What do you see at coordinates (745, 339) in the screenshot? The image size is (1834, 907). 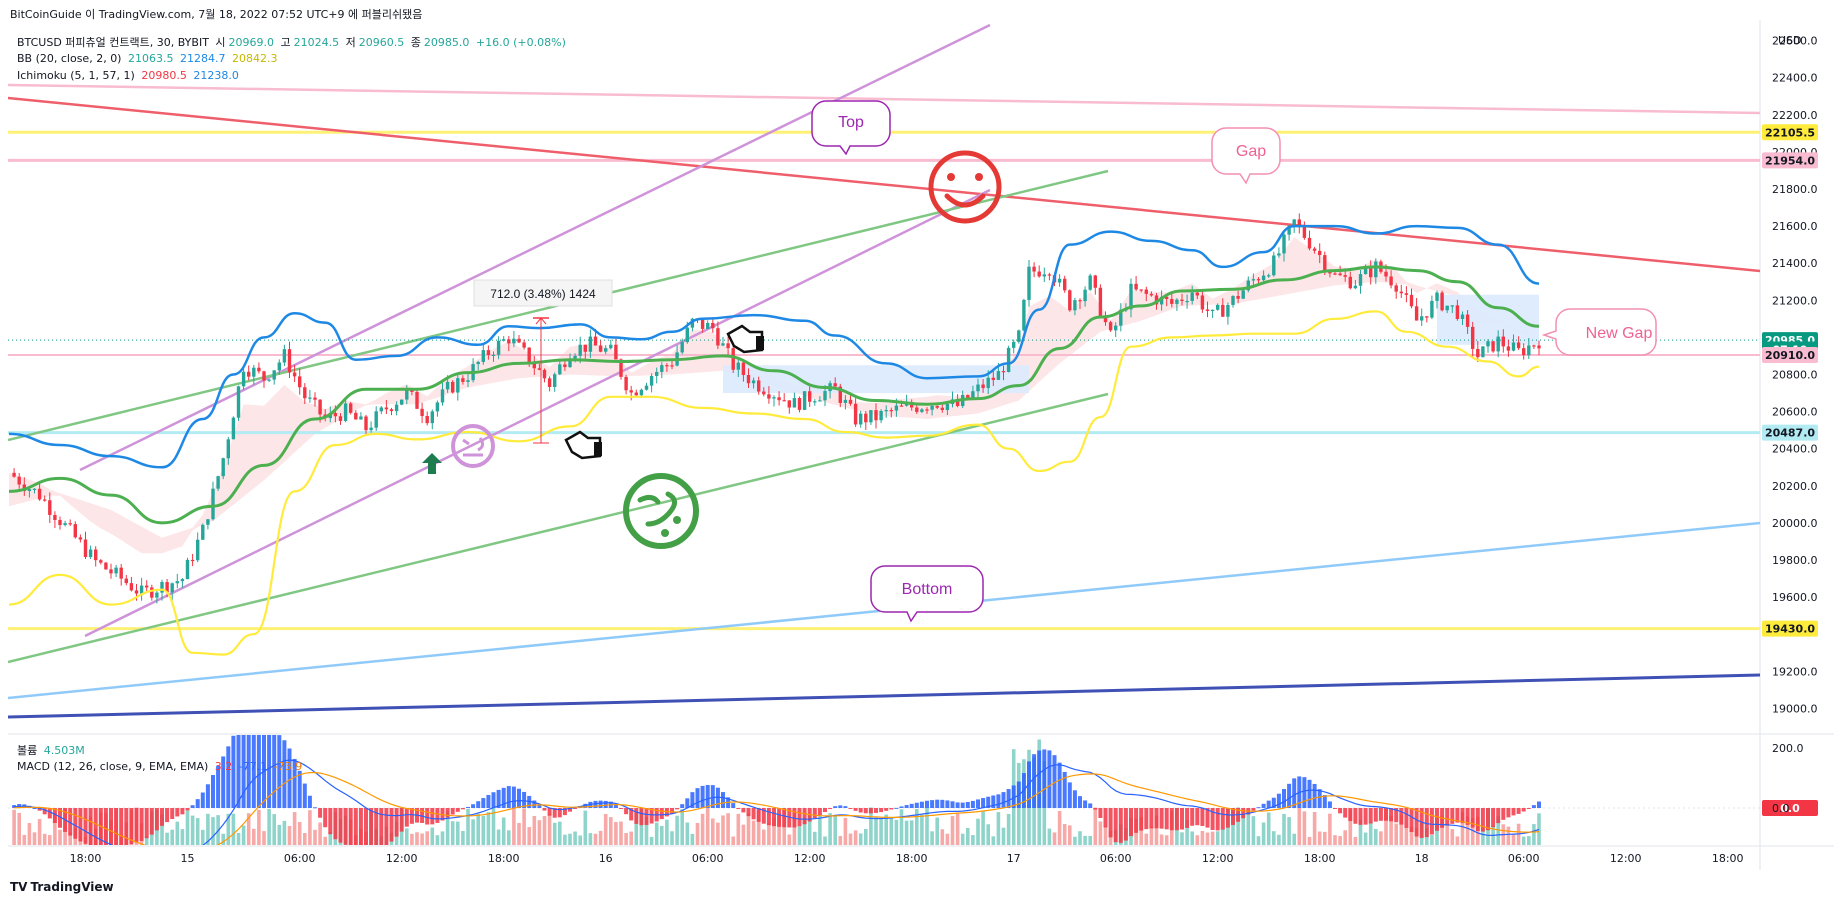 I see `pointing-hand-icon` at bounding box center [745, 339].